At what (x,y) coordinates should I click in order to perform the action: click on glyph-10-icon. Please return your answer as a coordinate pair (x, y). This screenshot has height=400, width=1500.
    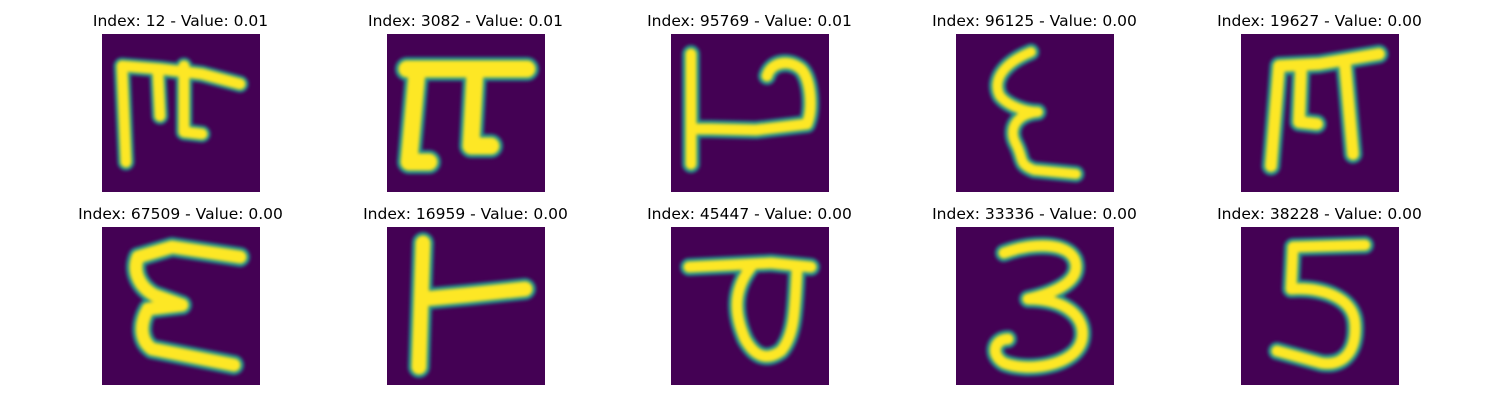
    Looking at the image, I should click on (1321, 304).